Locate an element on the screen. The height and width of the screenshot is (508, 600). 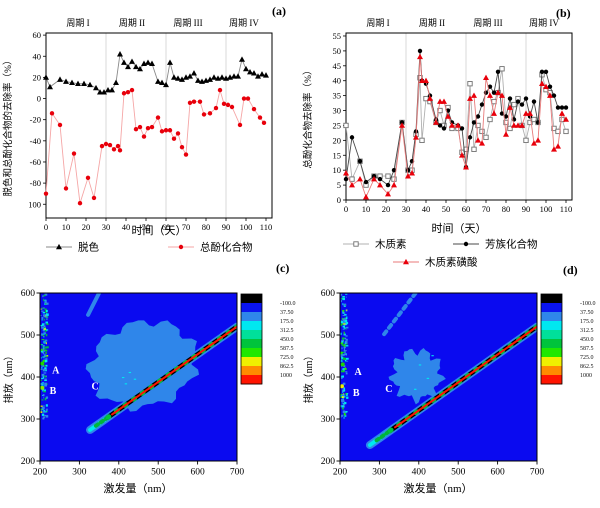
panel-tag-c: (c) is located at coordinates (283, 268).